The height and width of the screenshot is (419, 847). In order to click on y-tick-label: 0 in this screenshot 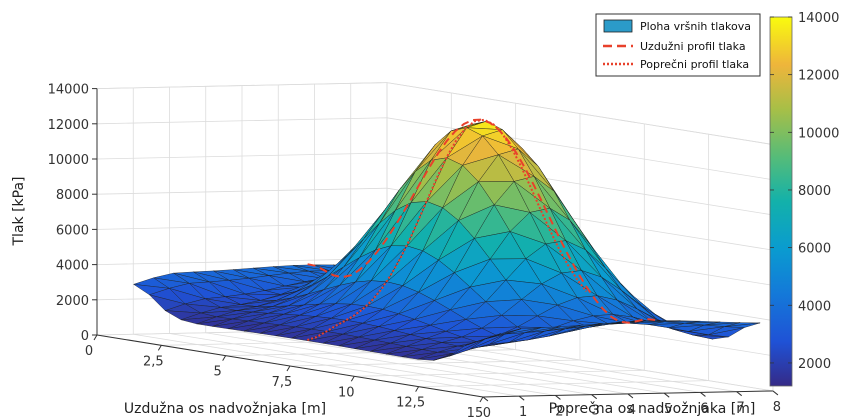, I will do `click(487, 412)`.